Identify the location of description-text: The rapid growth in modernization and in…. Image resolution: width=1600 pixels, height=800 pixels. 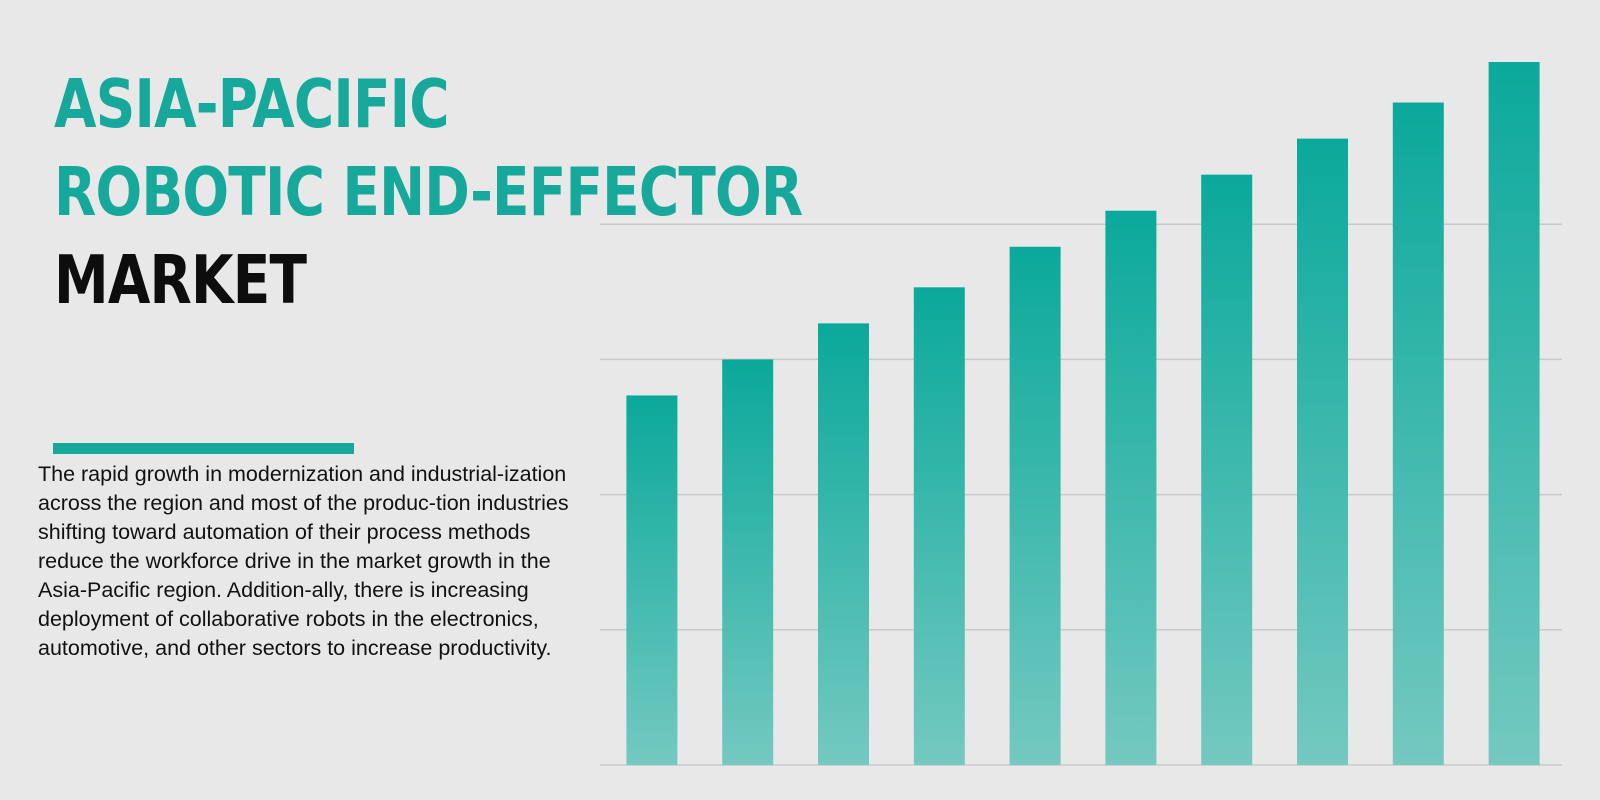
(303, 561).